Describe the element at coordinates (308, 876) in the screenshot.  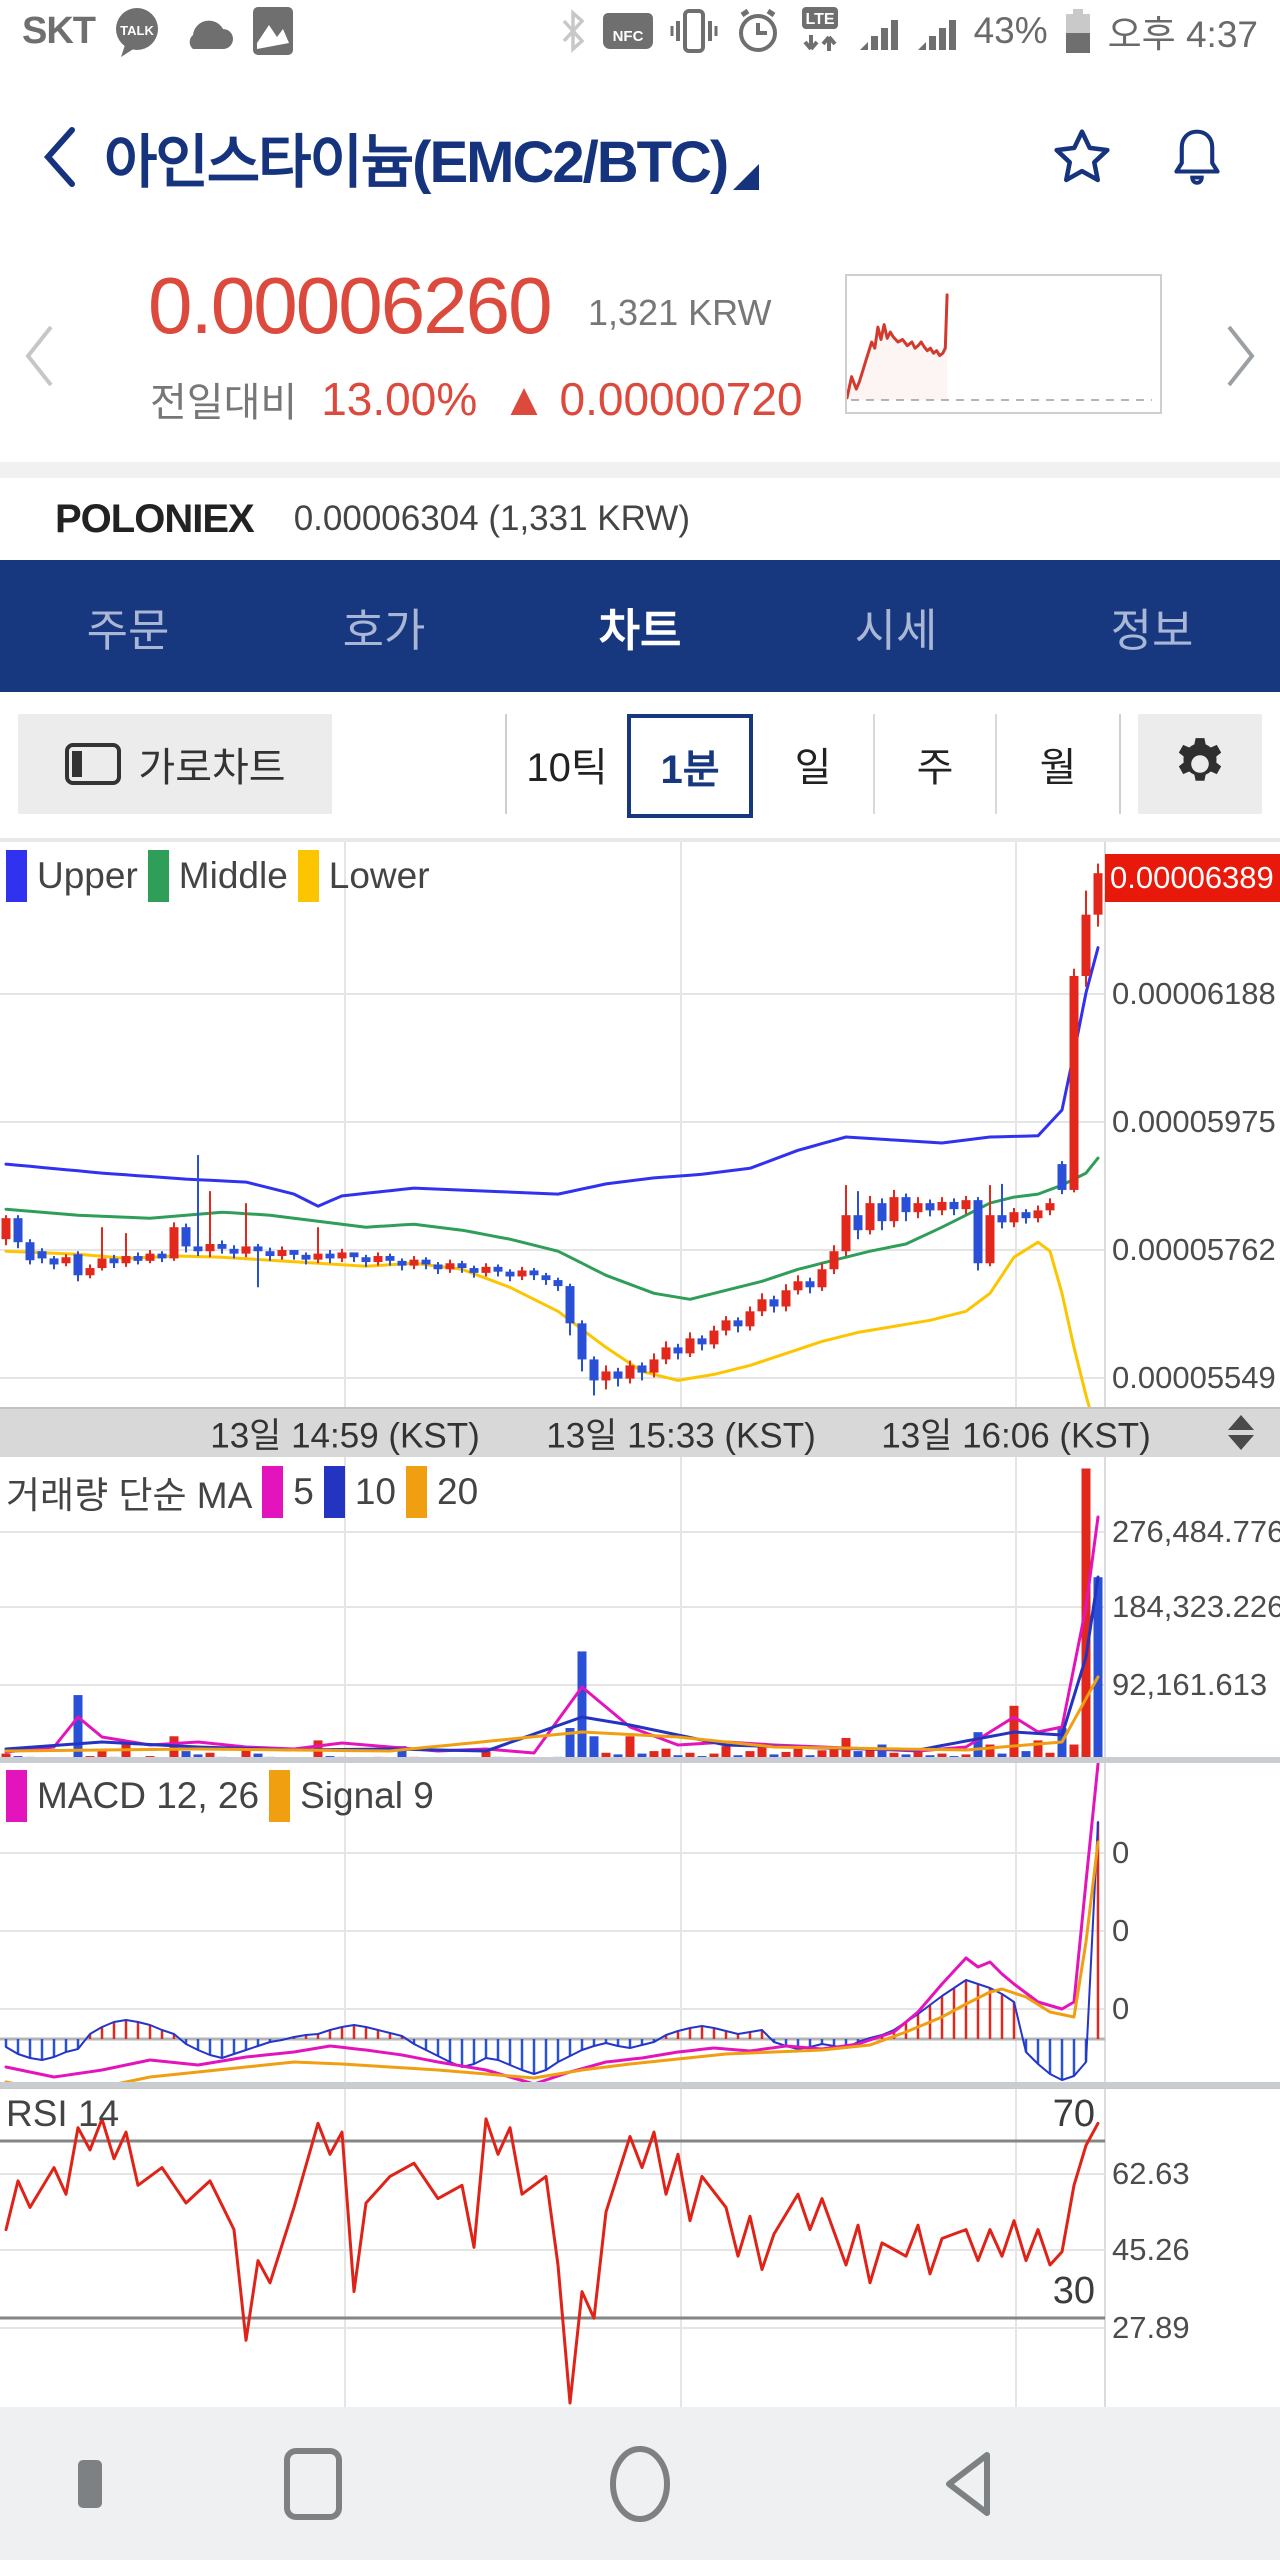
I see `lower-band-swatch` at that location.